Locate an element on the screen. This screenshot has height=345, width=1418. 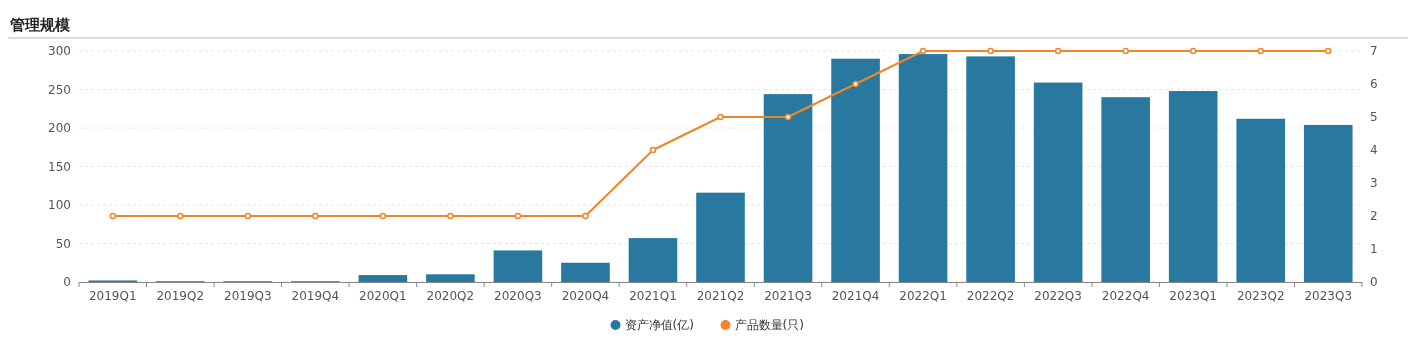
x-tick-label: 2021Q4 is located at coordinates (855, 296).